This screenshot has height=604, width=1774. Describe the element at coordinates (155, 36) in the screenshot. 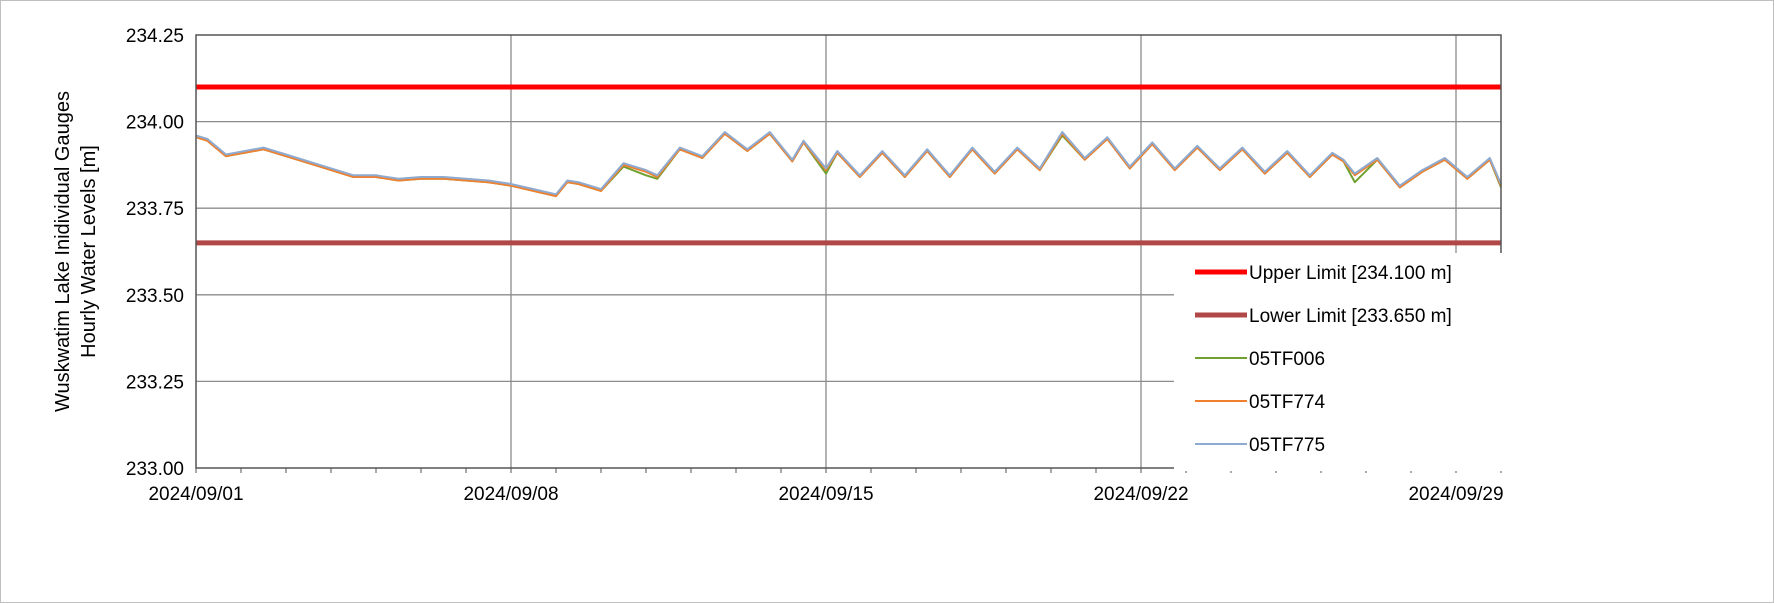

I see `y-tick-label: 234.25` at that location.